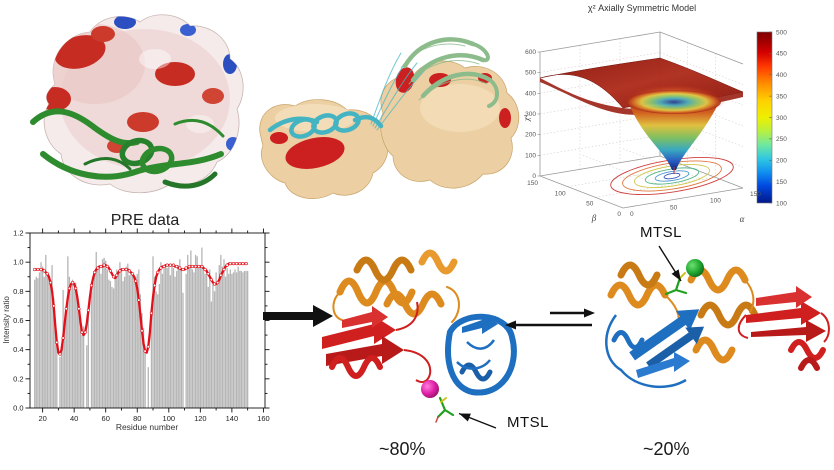 This screenshot has width=834, height=470. What do you see at coordinates (781, 96) in the screenshot?
I see `svg-text: 350` at bounding box center [781, 96].